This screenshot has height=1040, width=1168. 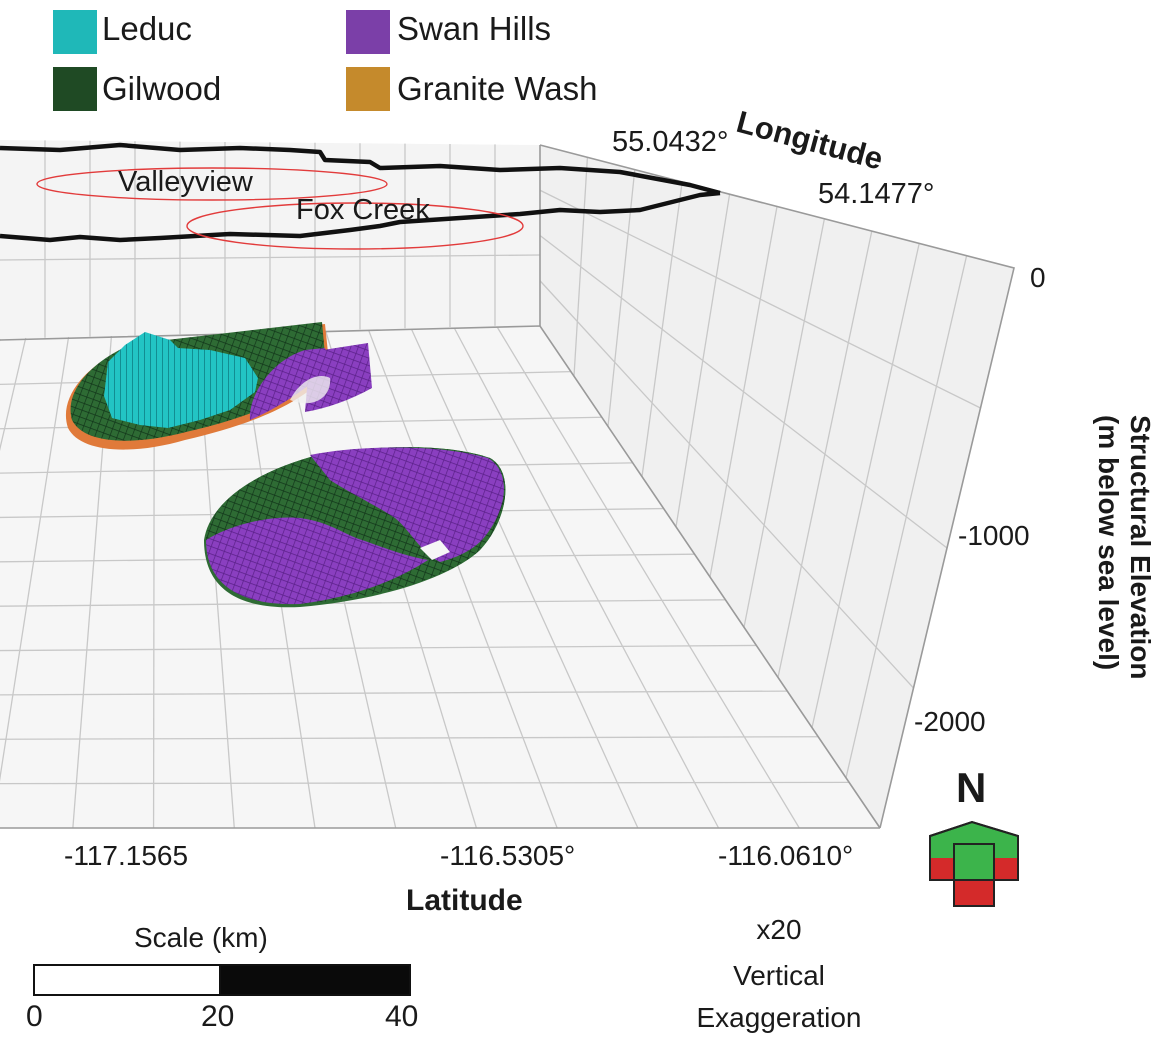 What do you see at coordinates (222, 980) in the screenshot?
I see `scale-bar` at bounding box center [222, 980].